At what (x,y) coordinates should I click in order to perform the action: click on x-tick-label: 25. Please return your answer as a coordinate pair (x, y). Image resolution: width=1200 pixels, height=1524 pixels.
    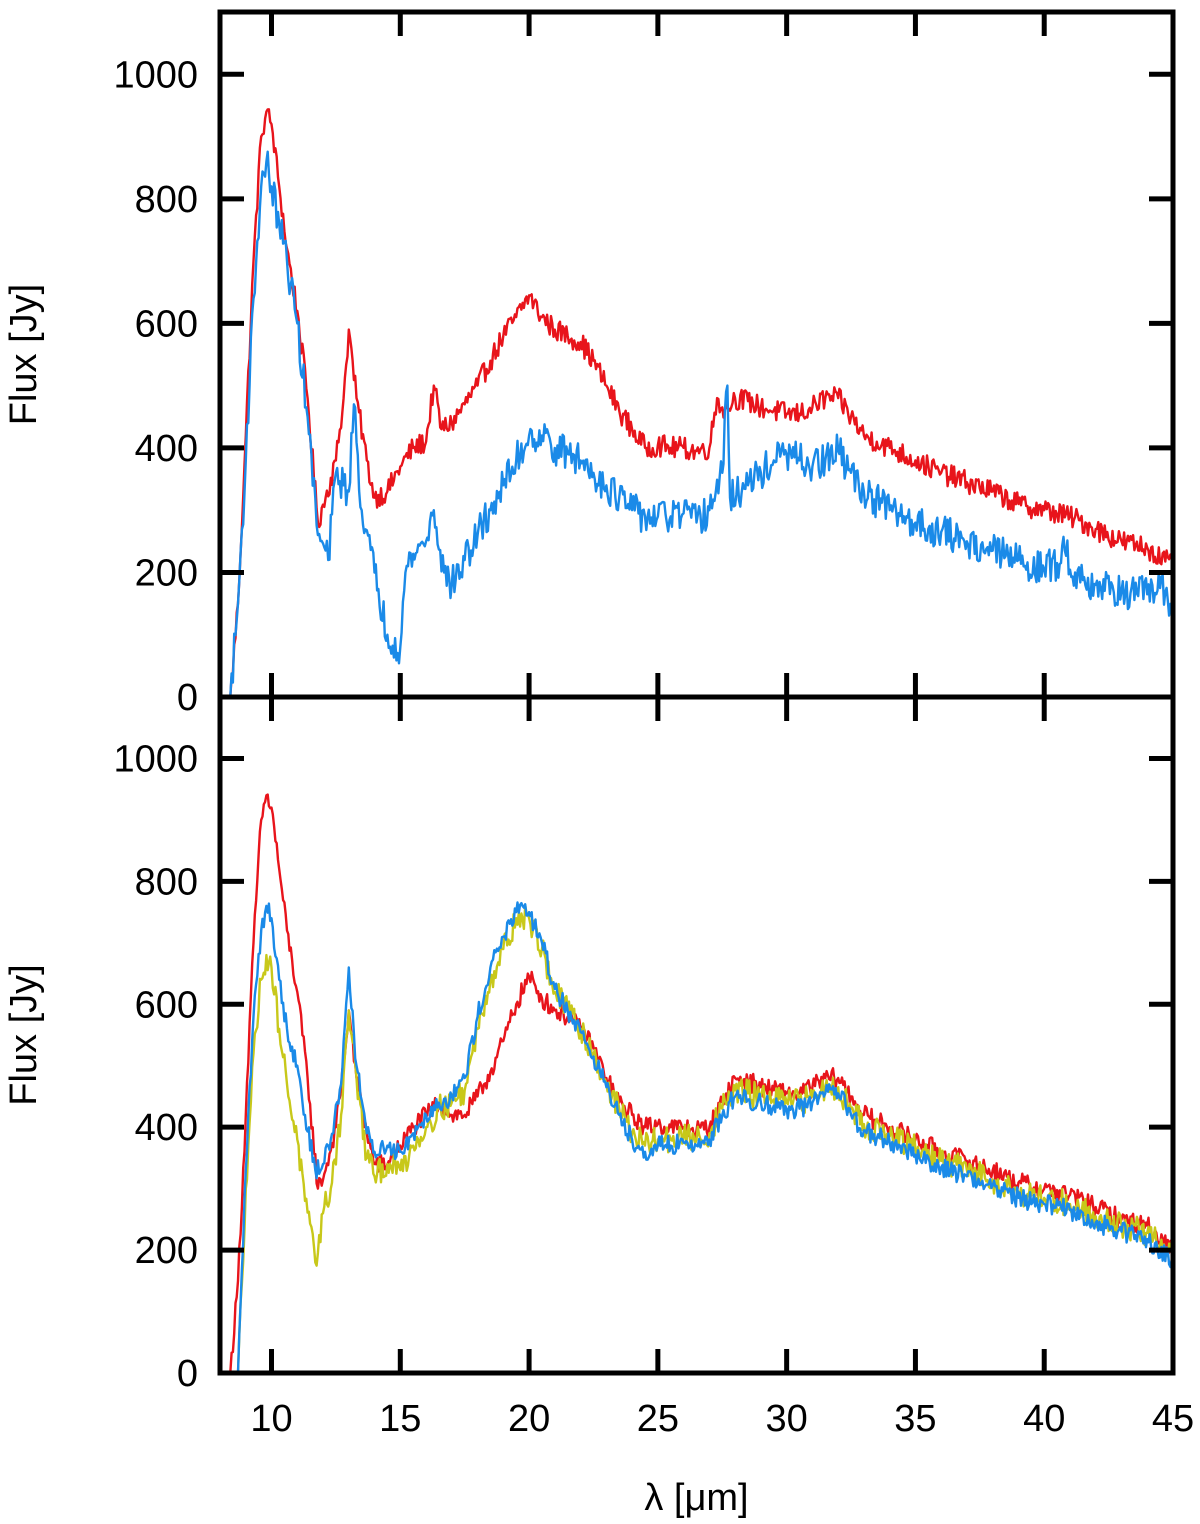
    Looking at the image, I should click on (658, 1419).